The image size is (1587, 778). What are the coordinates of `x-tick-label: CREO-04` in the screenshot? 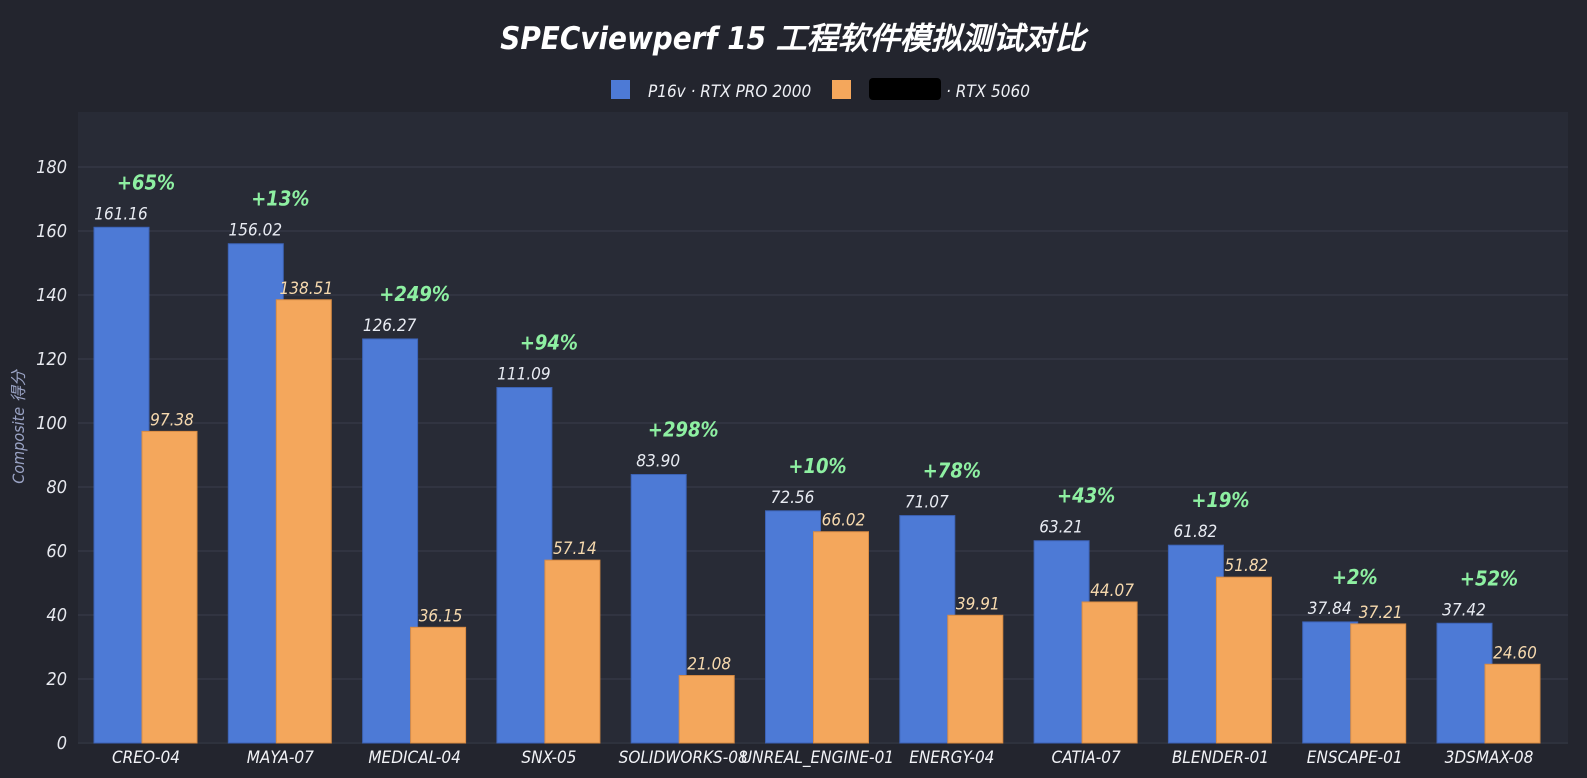 It's located at (146, 758).